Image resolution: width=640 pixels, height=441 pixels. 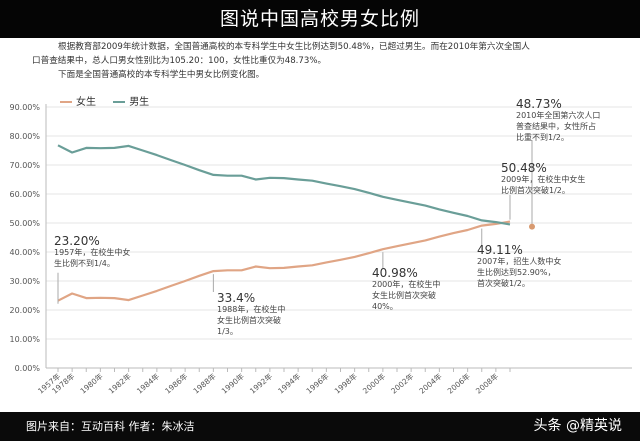 I want to click on annotation-text: 比例首次突破1/2。, so click(x=535, y=190).